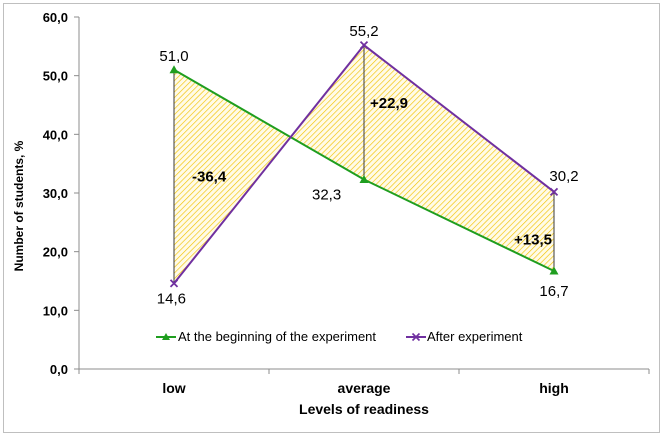 This screenshot has height=438, width=665. I want to click on data-label: 16,7, so click(553, 291).